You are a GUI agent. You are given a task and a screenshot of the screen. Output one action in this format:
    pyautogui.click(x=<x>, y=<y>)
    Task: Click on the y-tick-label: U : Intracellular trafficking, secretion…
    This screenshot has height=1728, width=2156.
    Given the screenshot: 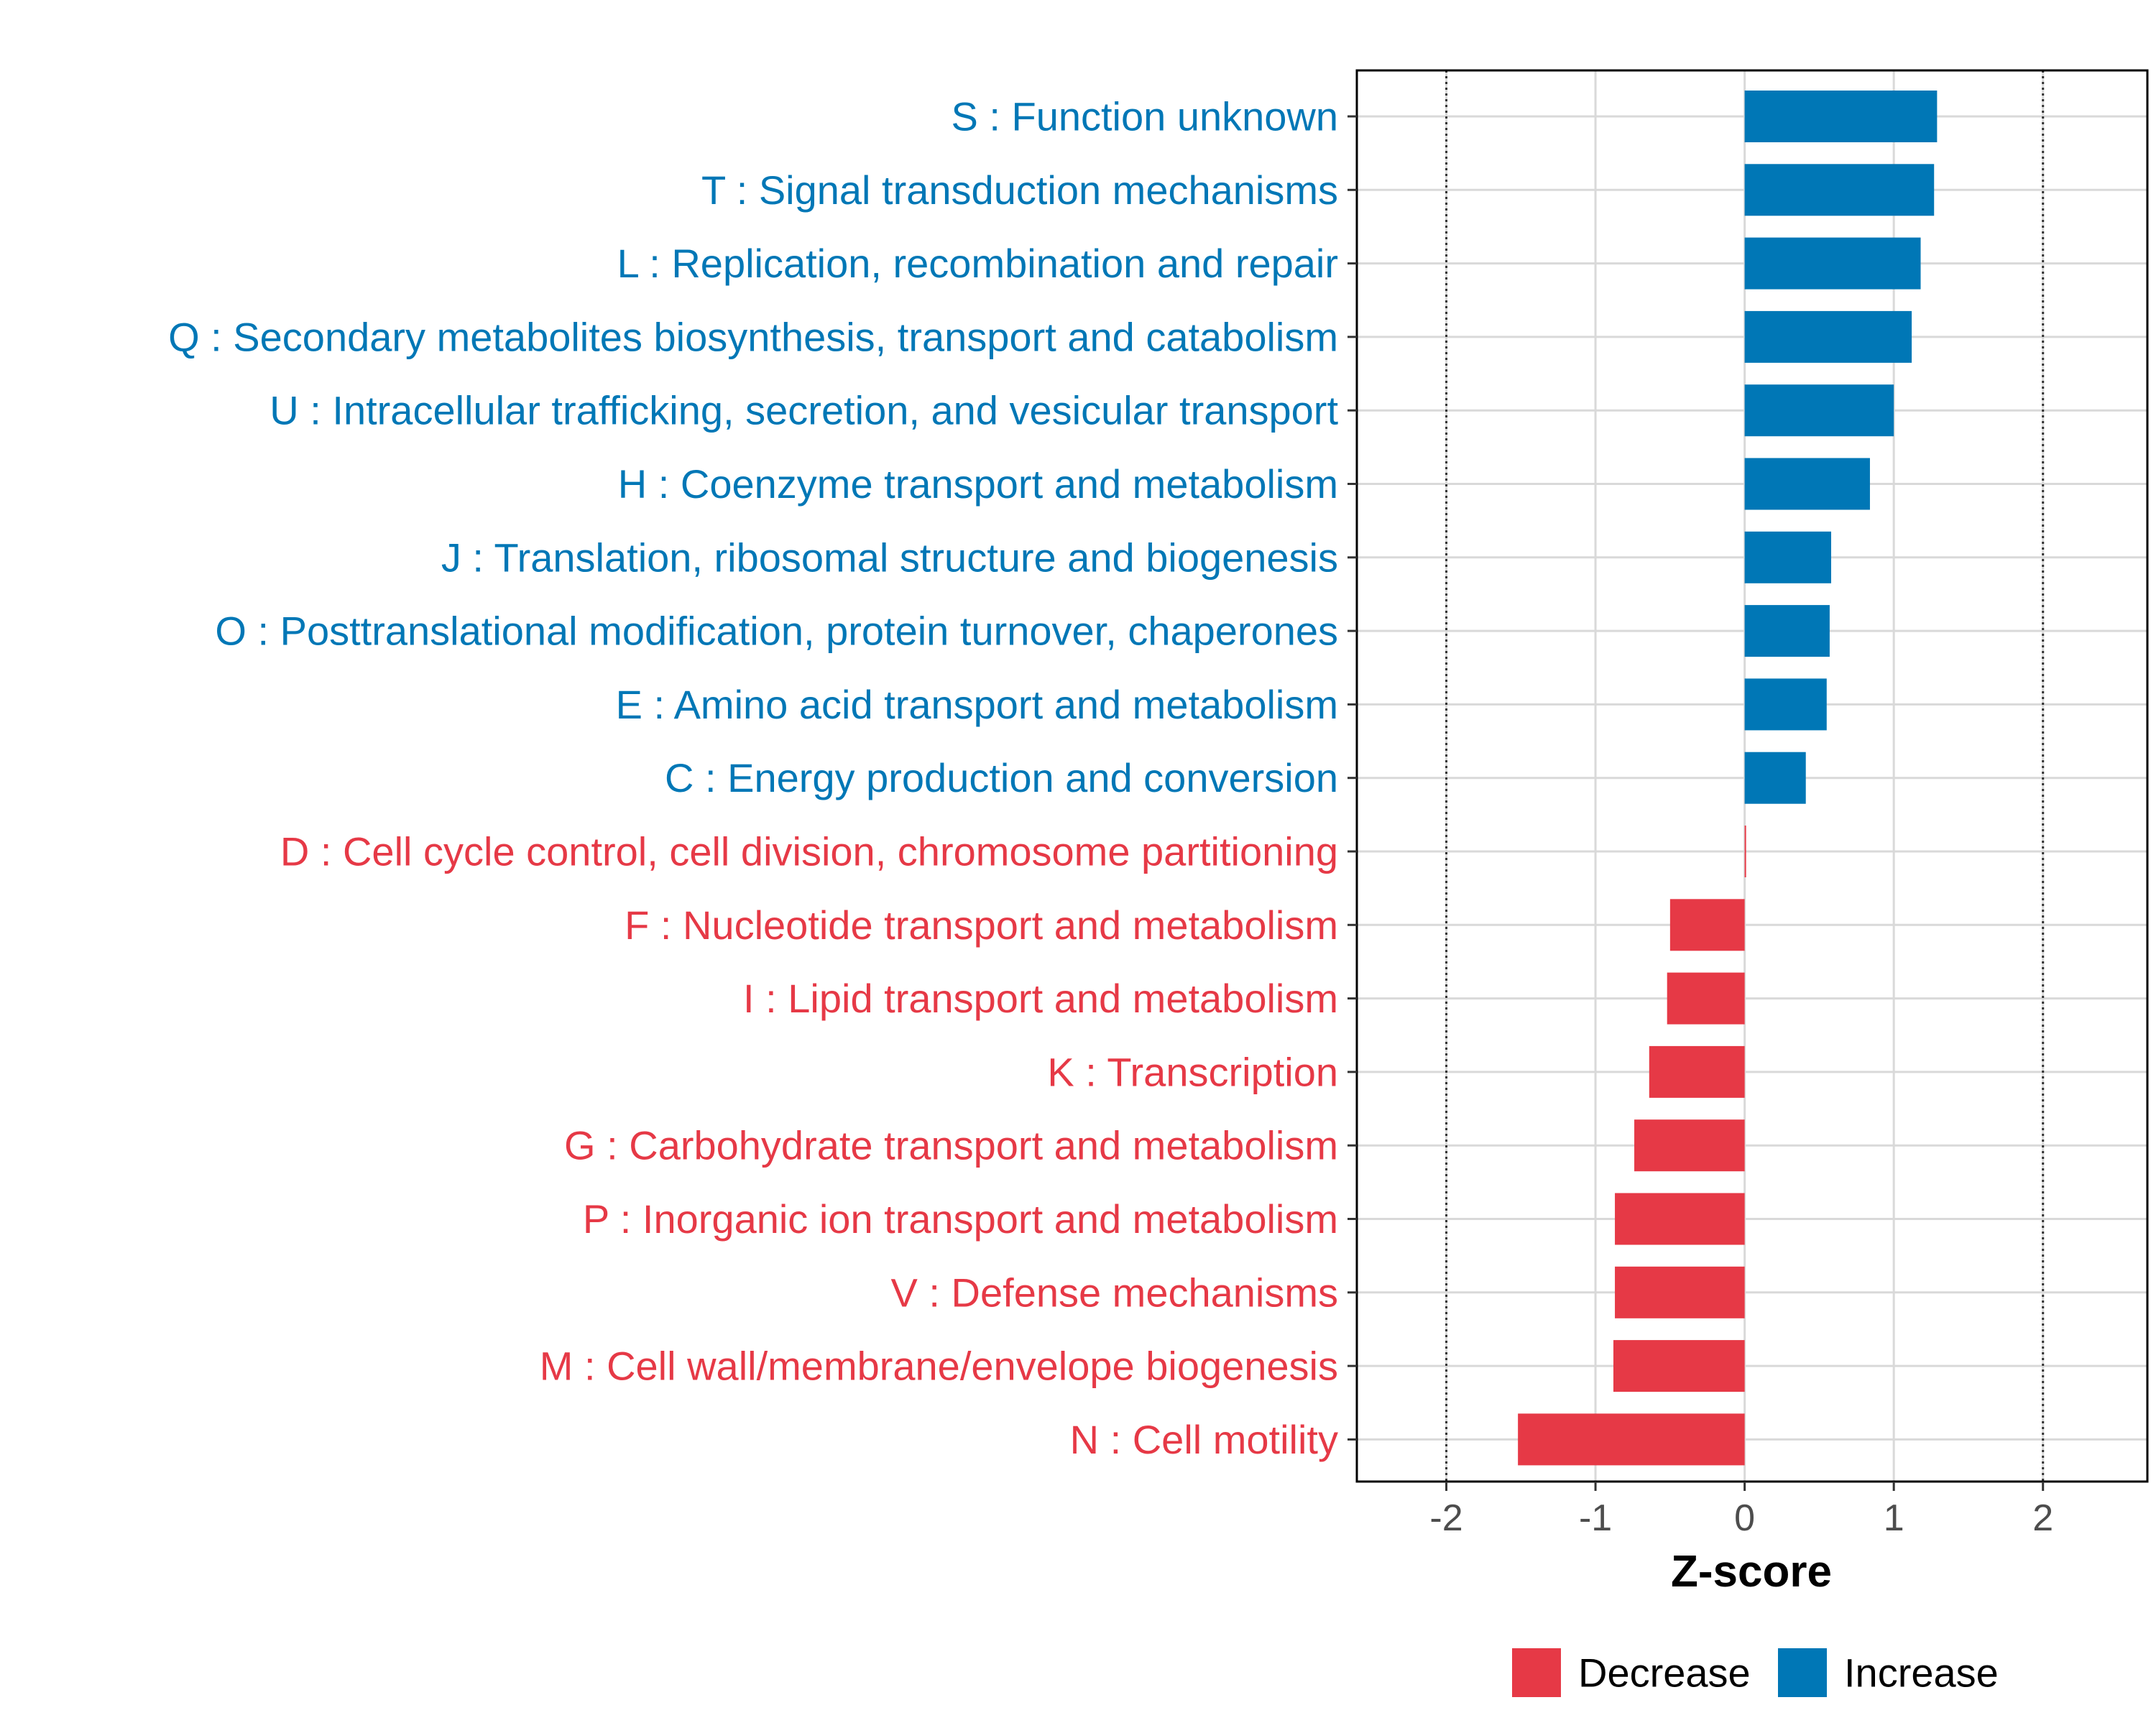 What is the action you would take?
    pyautogui.click(x=804, y=411)
    